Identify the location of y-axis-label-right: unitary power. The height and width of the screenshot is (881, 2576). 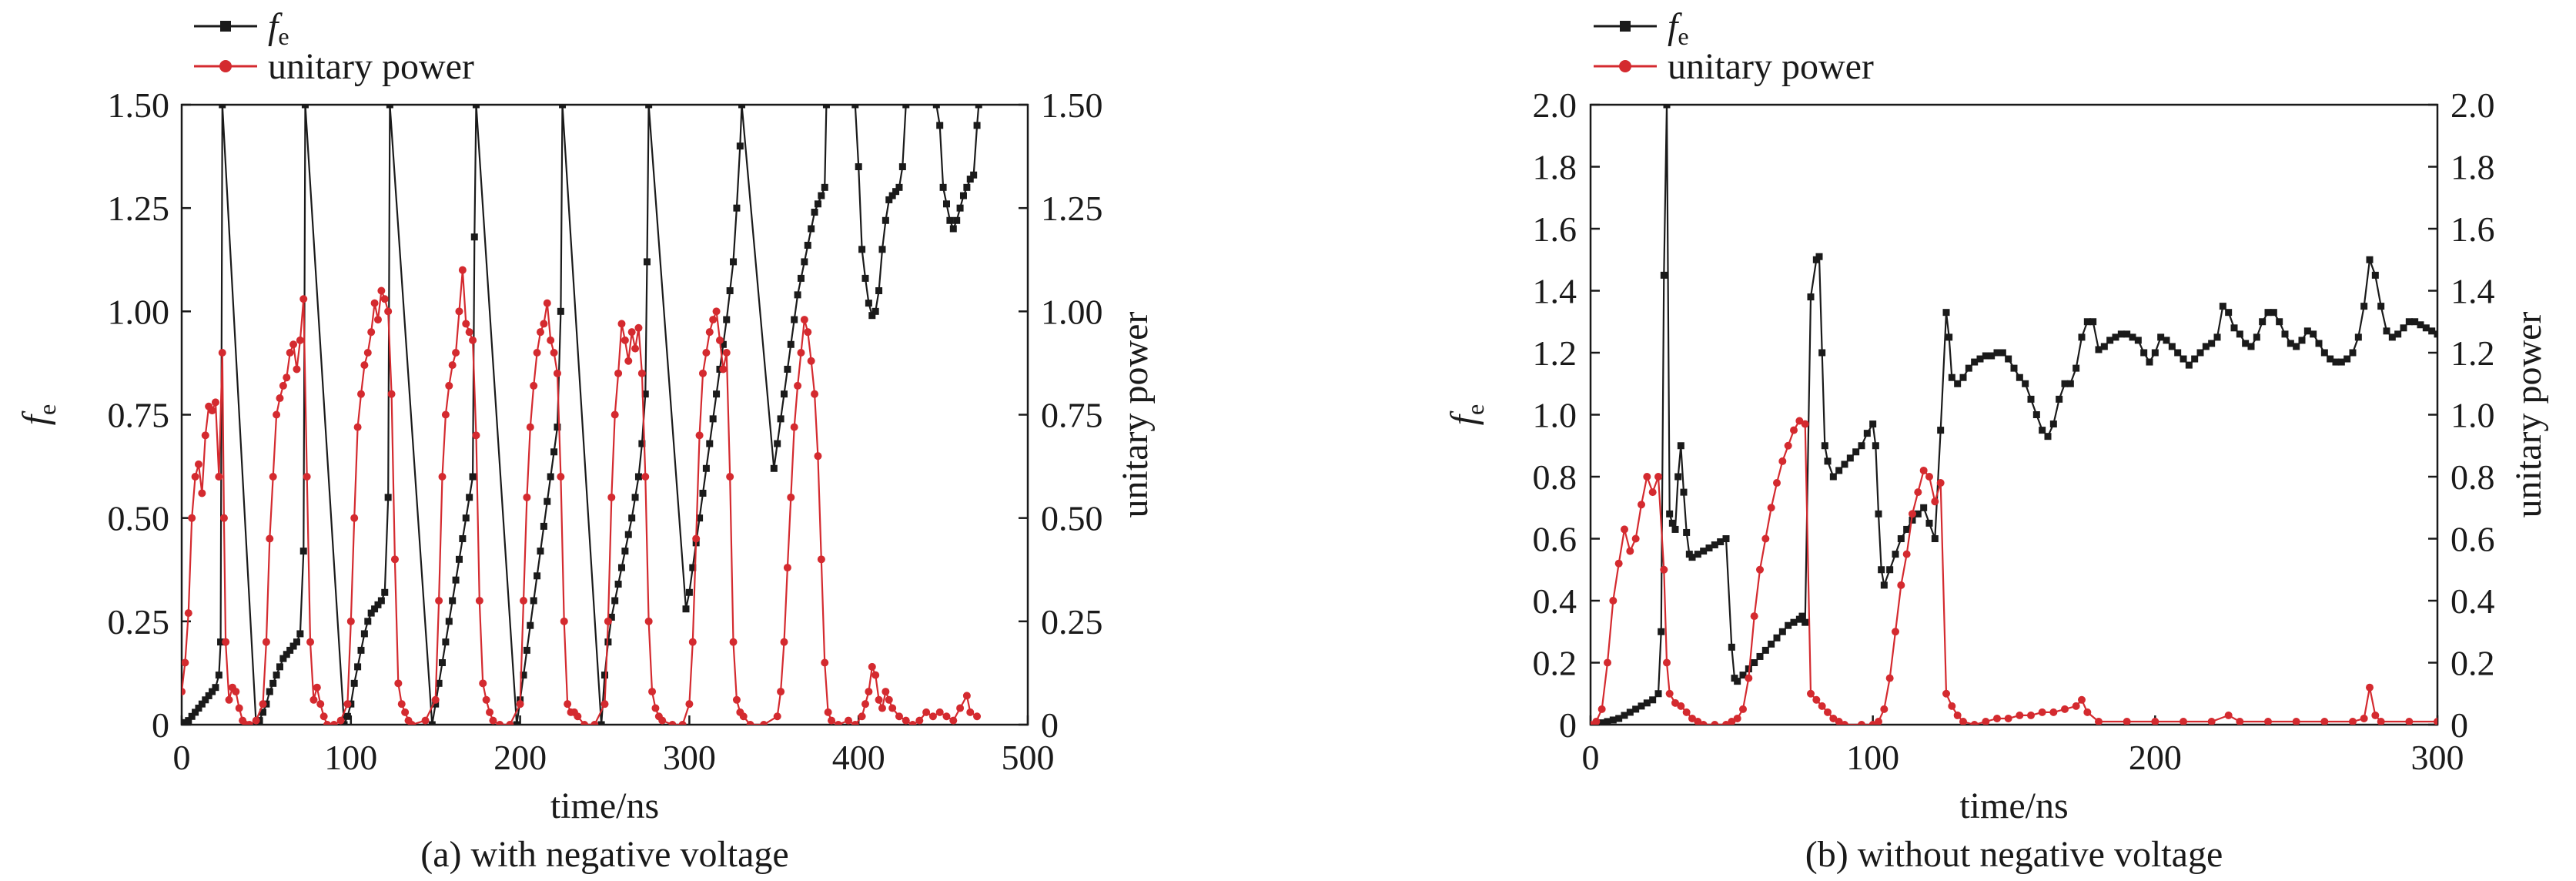
(1135, 415).